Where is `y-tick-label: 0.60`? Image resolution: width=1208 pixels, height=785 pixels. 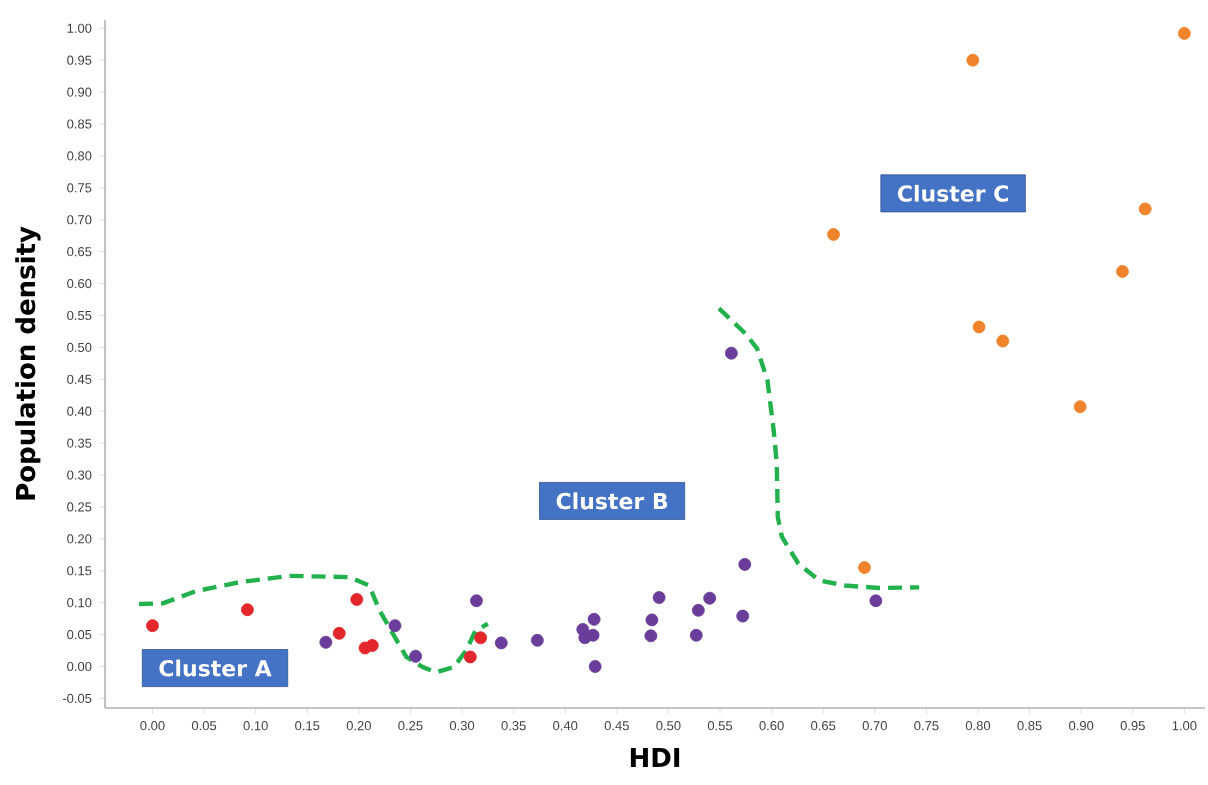 y-tick-label: 0.60 is located at coordinates (79, 283).